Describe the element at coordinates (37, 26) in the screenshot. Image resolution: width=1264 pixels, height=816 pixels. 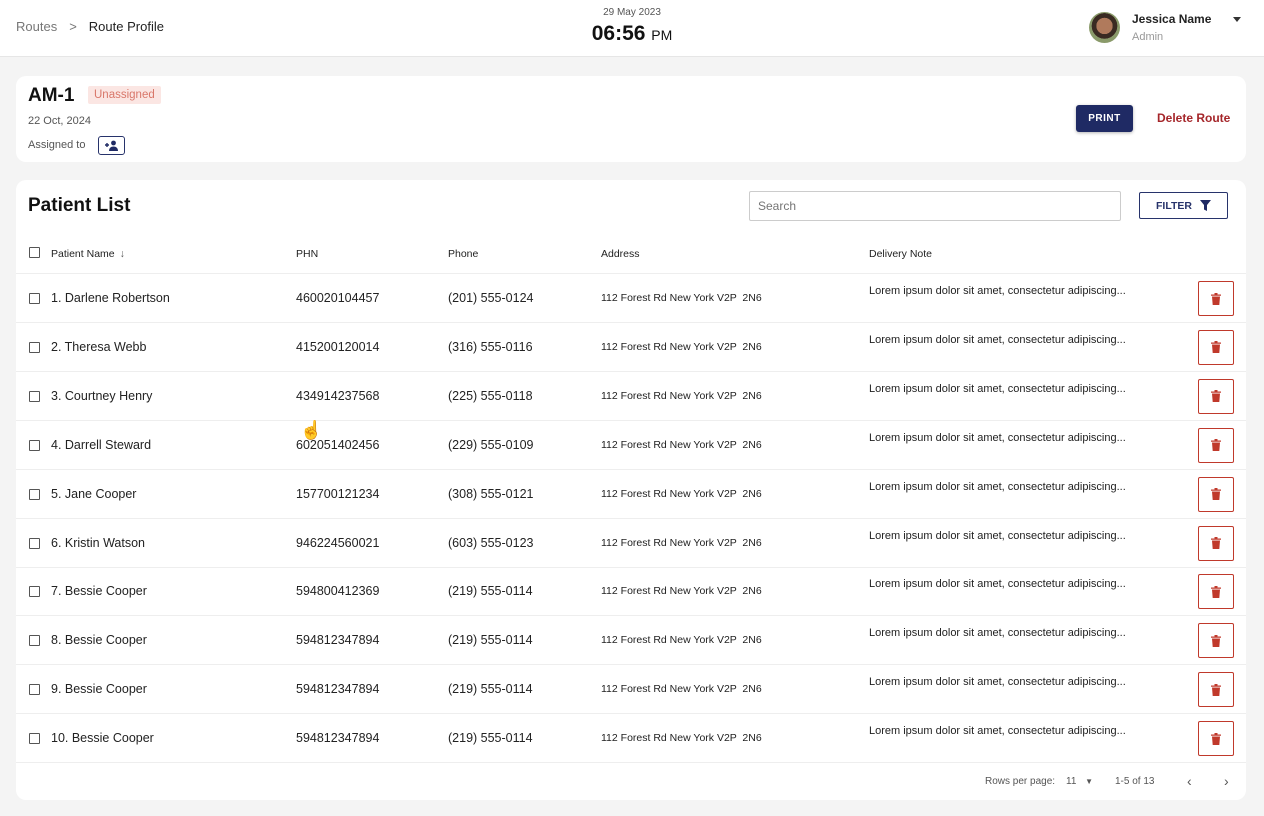
I see `breadcrumb-routes: Routes` at that location.